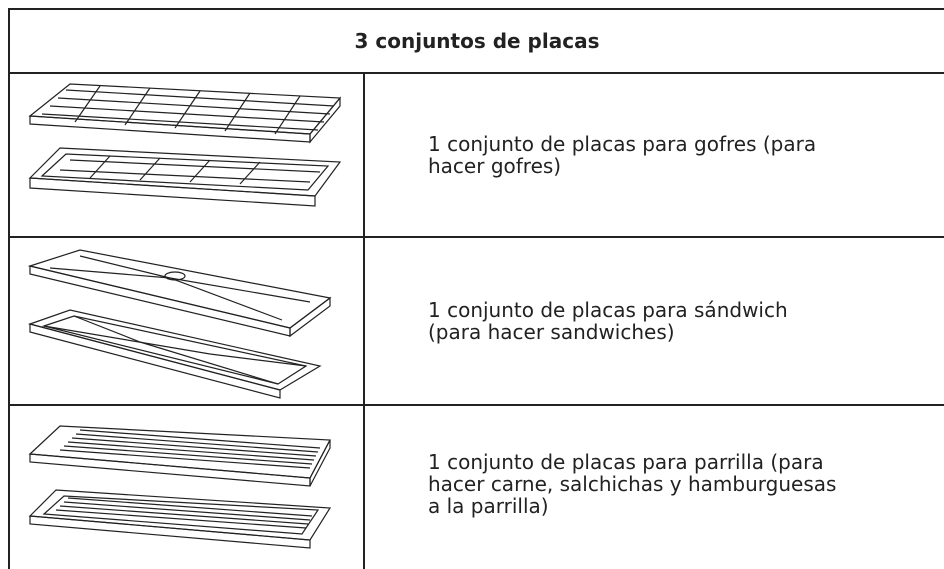 The image size is (944, 569). I want to click on table-header: 3 conjuntos de placas, so click(477, 41).